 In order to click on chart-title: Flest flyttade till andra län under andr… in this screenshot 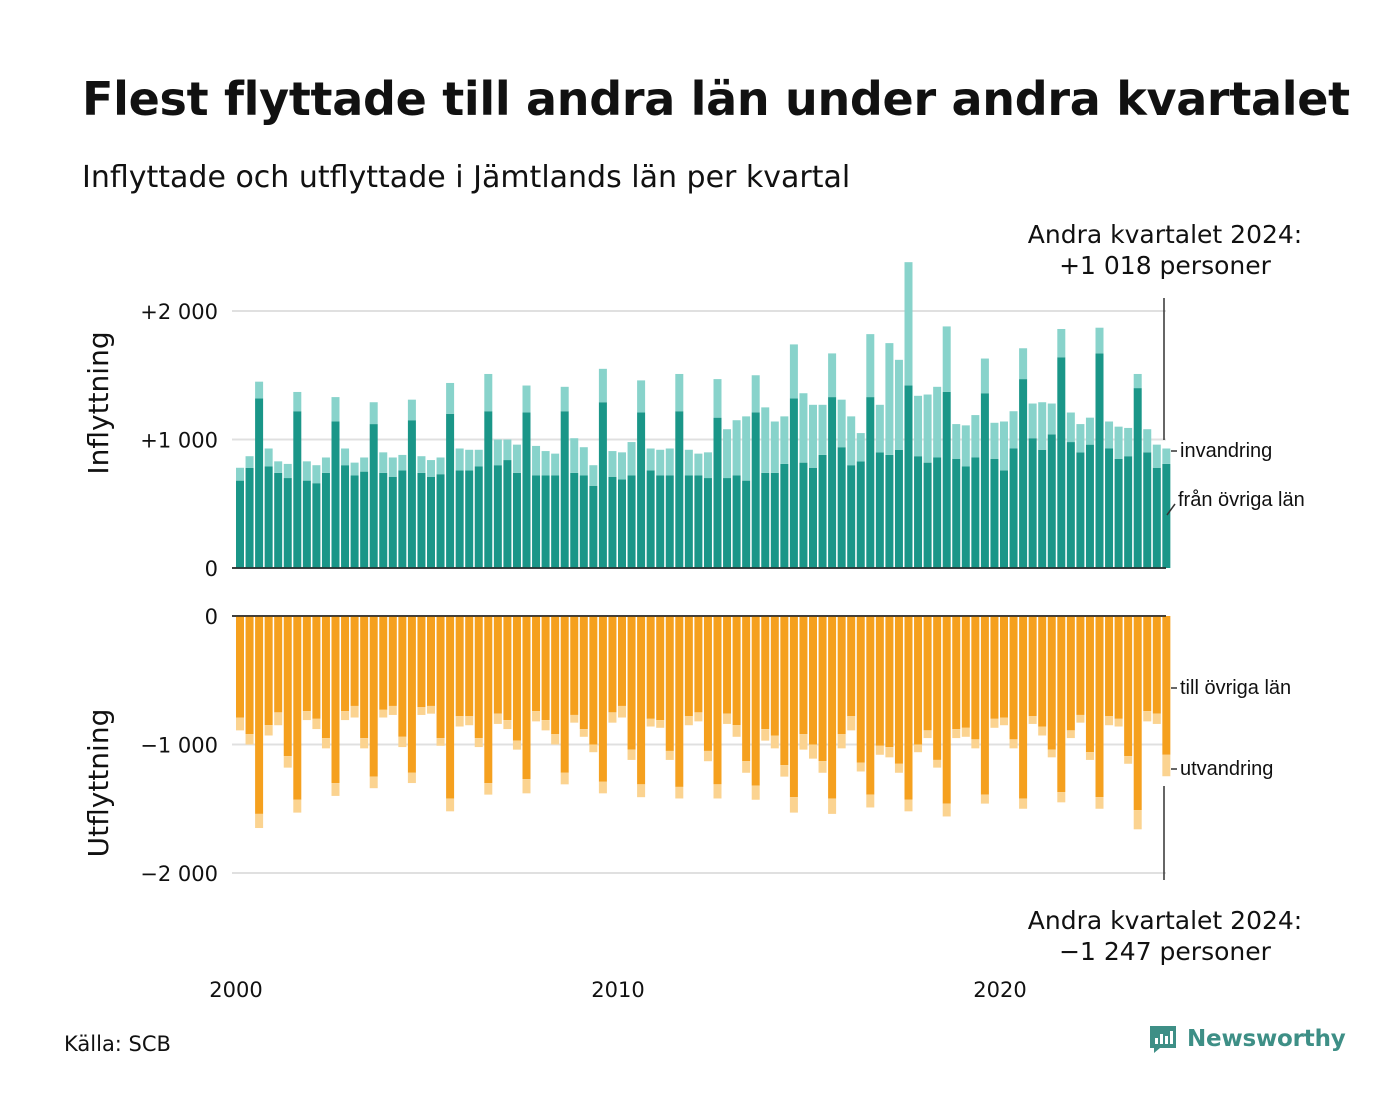, I will do `click(716, 99)`.